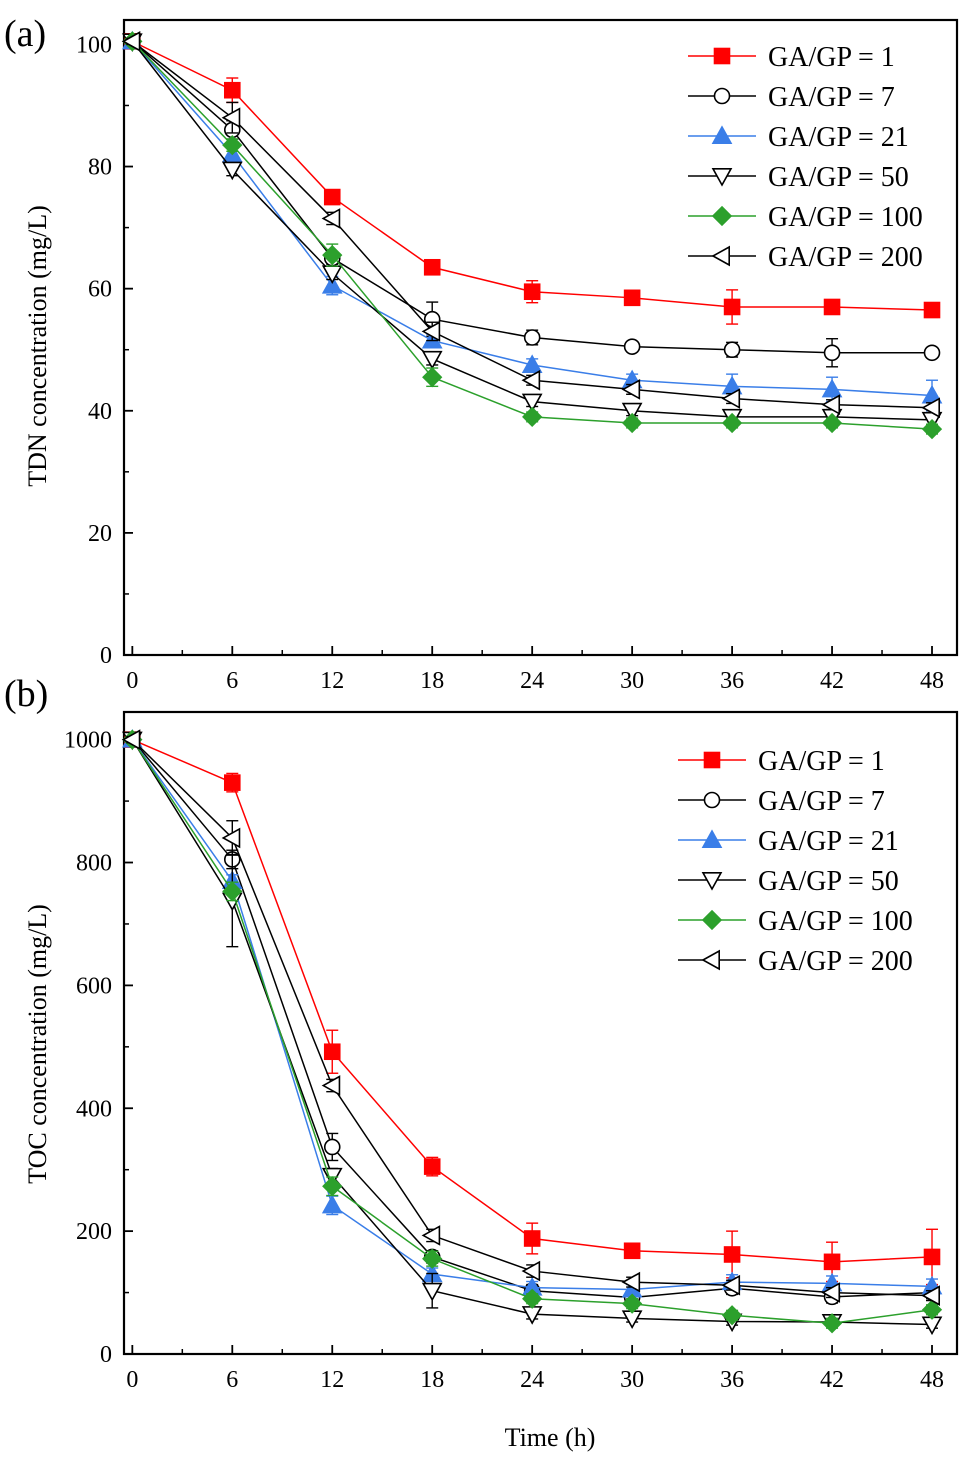 The image size is (978, 1459). Describe the element at coordinates (232, 681) in the screenshot. I see `panel-a-x-tick-label: 6` at that location.